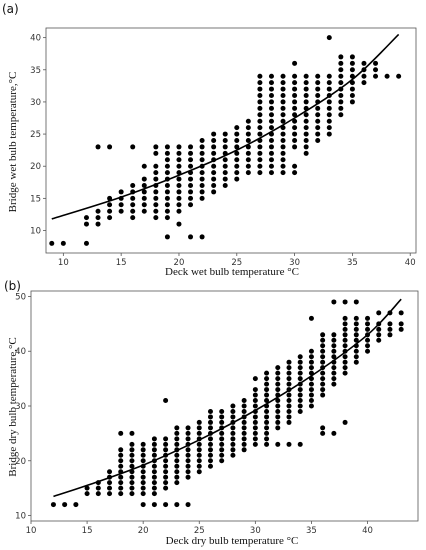 This screenshot has height=550, width=426. I want to click on panel-b-x-tick-label: 20, so click(143, 531).